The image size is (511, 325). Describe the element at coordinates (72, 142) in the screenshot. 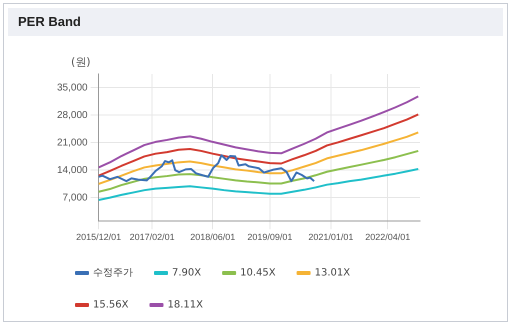

I see `y-tick-label: 21,000` at that location.